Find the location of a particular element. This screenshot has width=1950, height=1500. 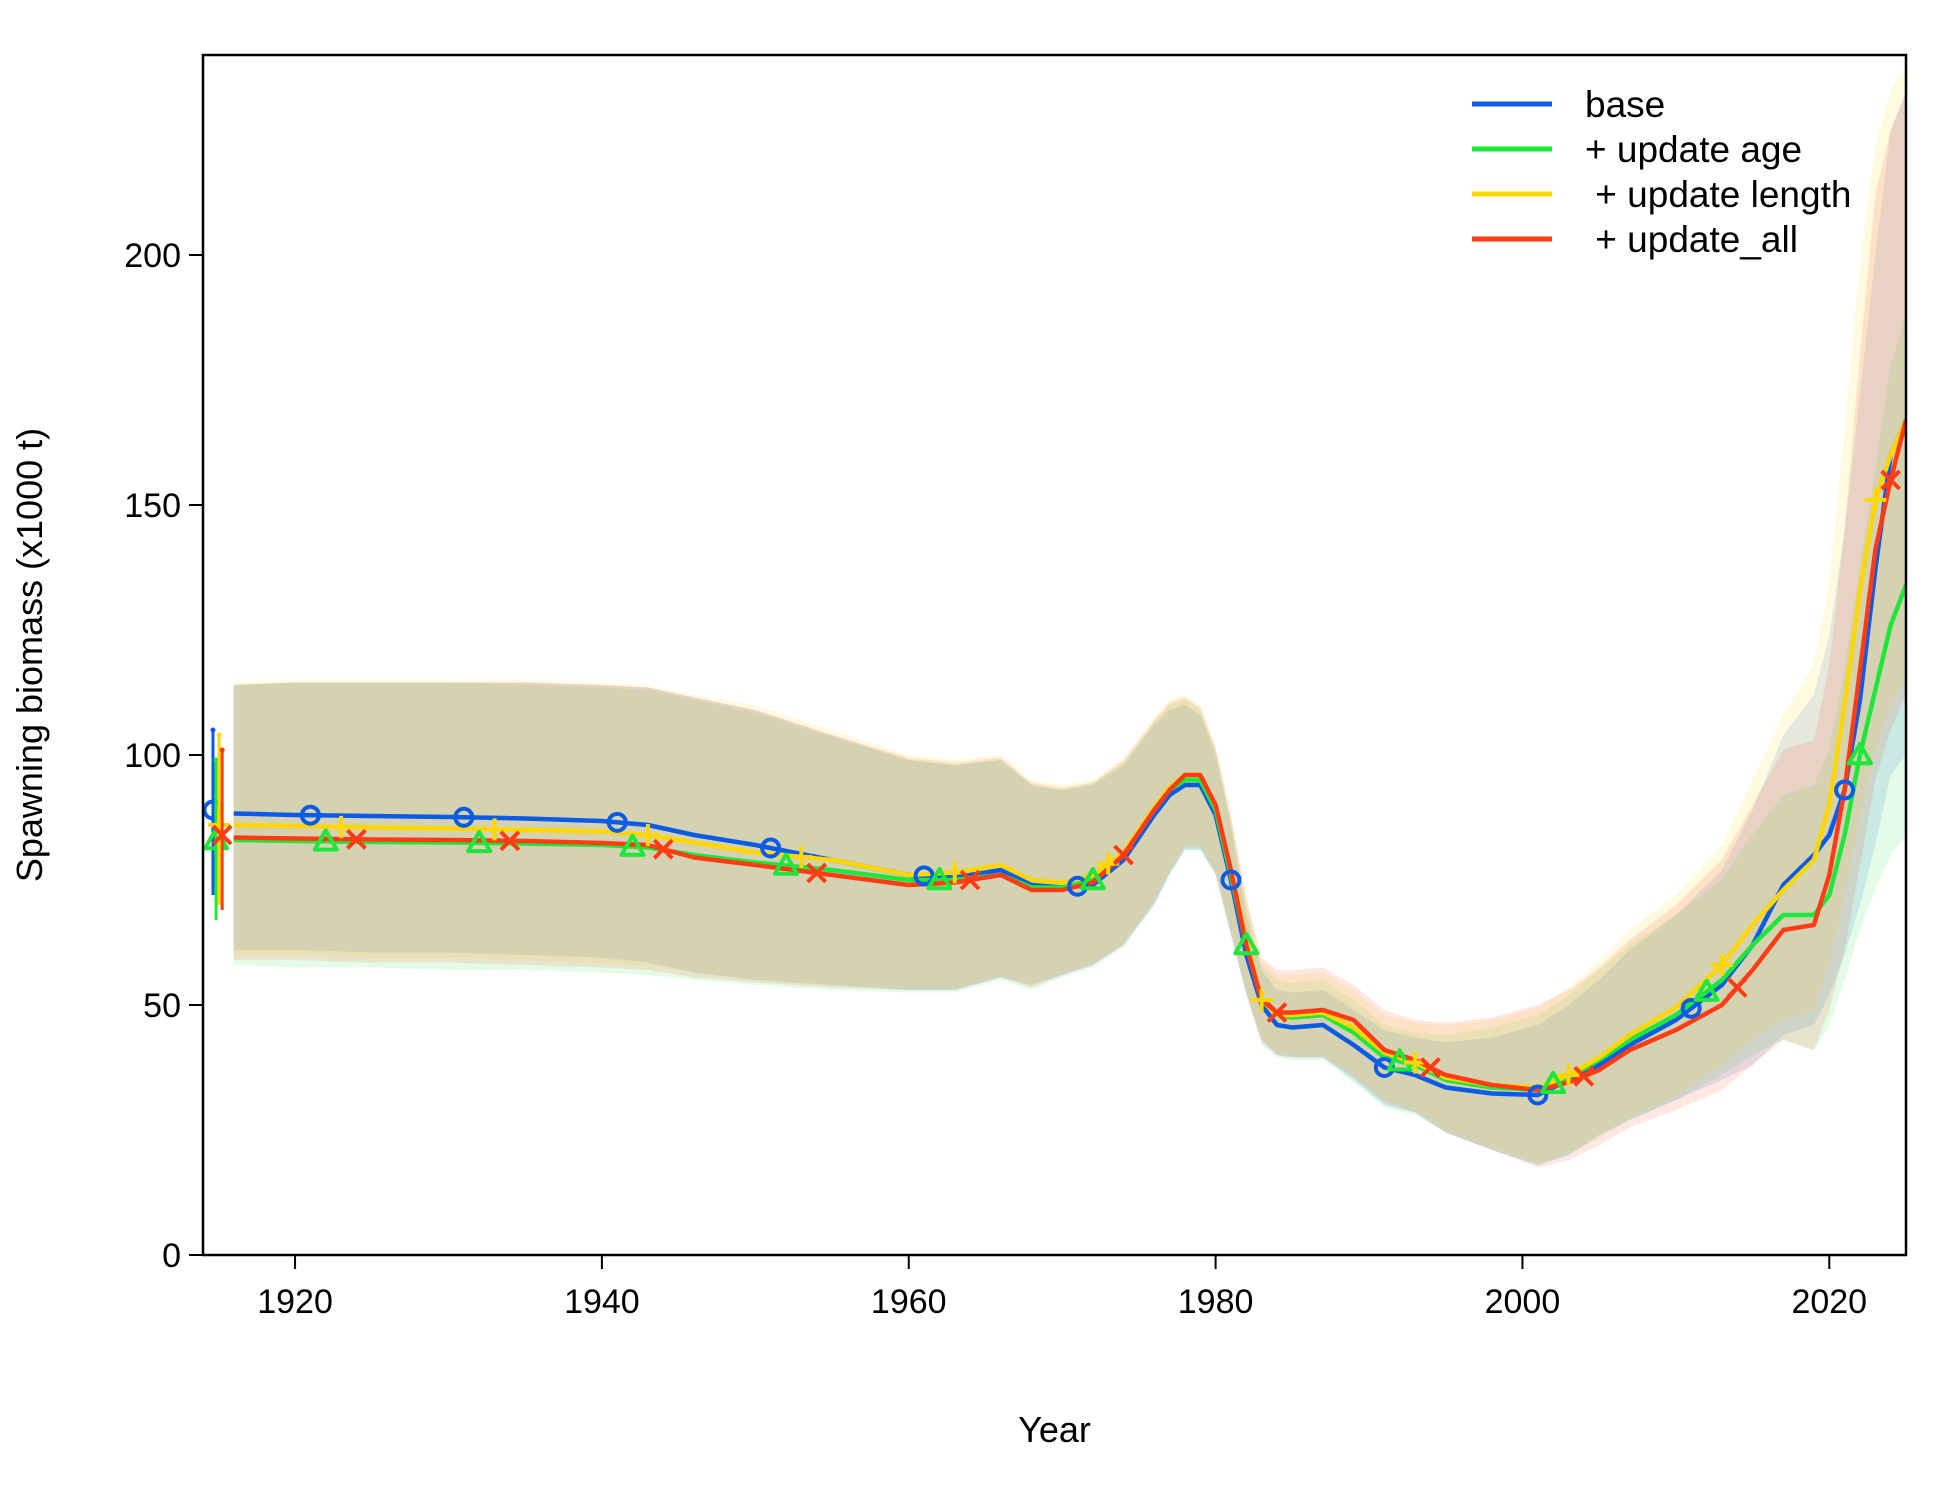

legend-item: + update length is located at coordinates (1661, 194).